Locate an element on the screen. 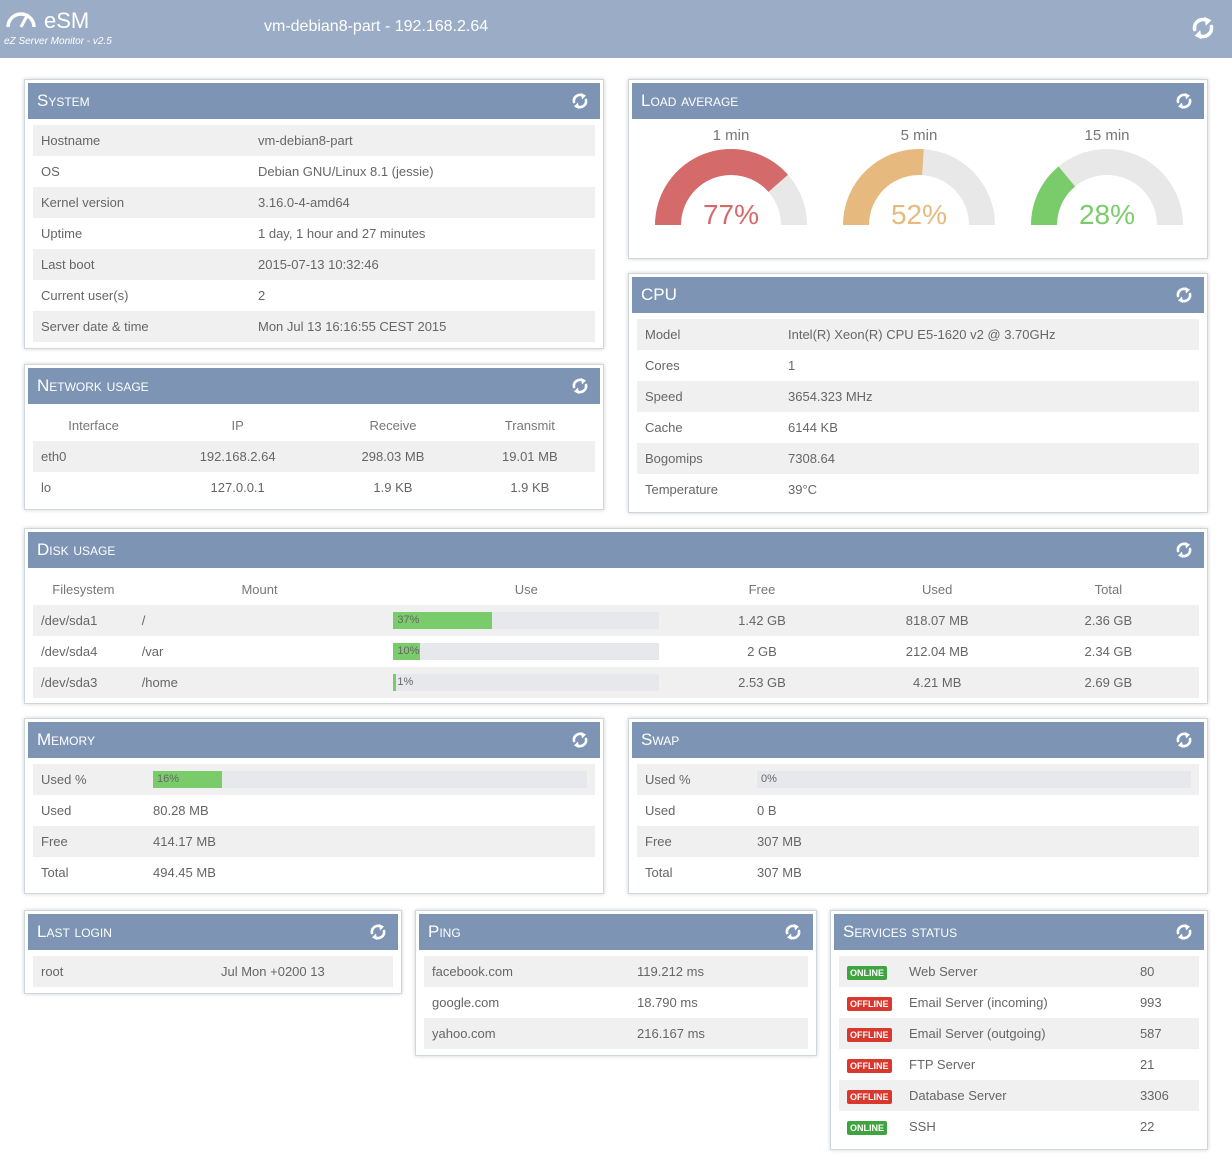 This screenshot has width=1232, height=1167. disk-row: /dev/sda3/home 1% 2.53 GB 4.21 MB 2.69 GB is located at coordinates (616, 682).